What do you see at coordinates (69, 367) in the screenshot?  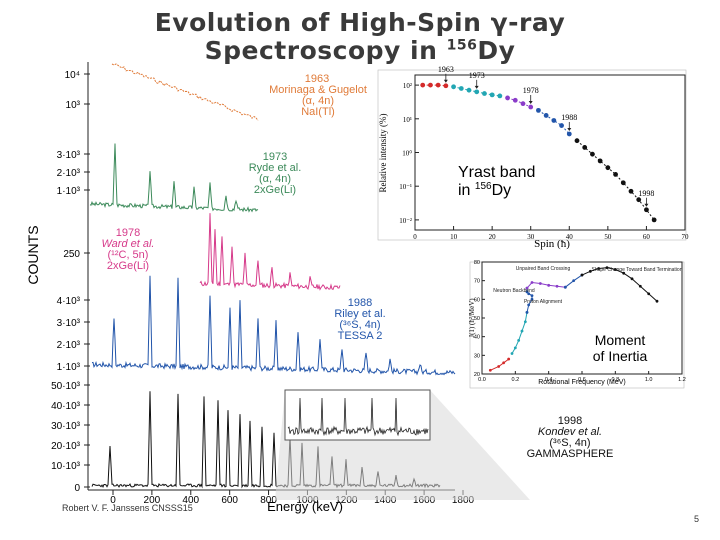 I see `counts-tick-label: 1·10³` at bounding box center [69, 367].